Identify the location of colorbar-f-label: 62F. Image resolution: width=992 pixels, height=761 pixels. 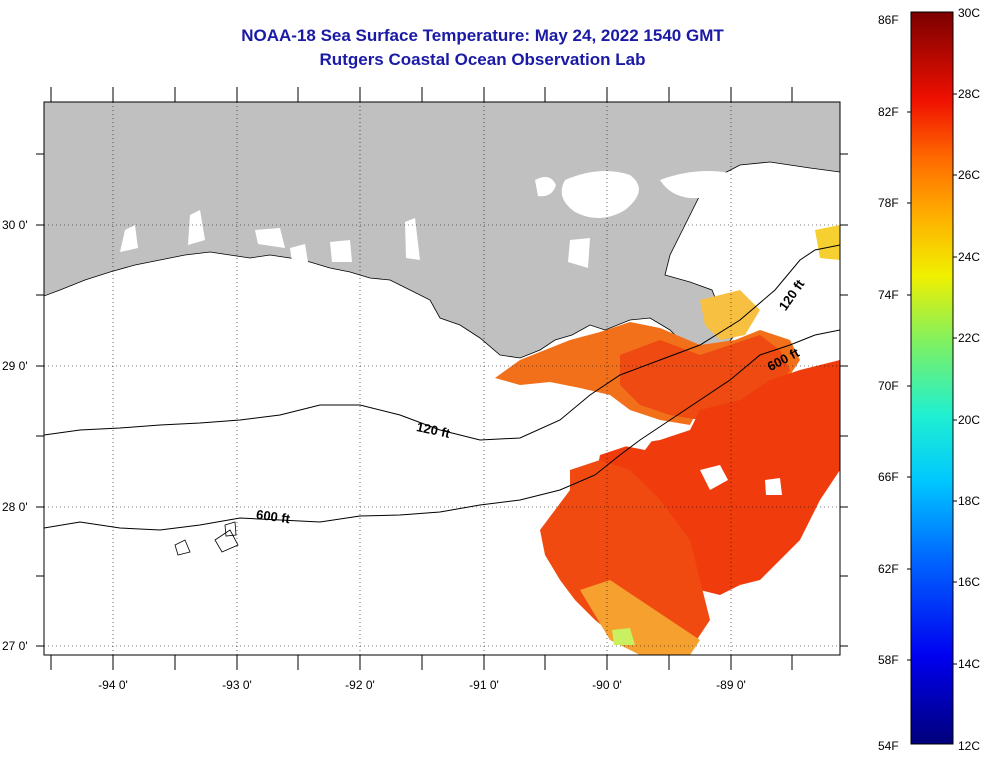
(888, 569).